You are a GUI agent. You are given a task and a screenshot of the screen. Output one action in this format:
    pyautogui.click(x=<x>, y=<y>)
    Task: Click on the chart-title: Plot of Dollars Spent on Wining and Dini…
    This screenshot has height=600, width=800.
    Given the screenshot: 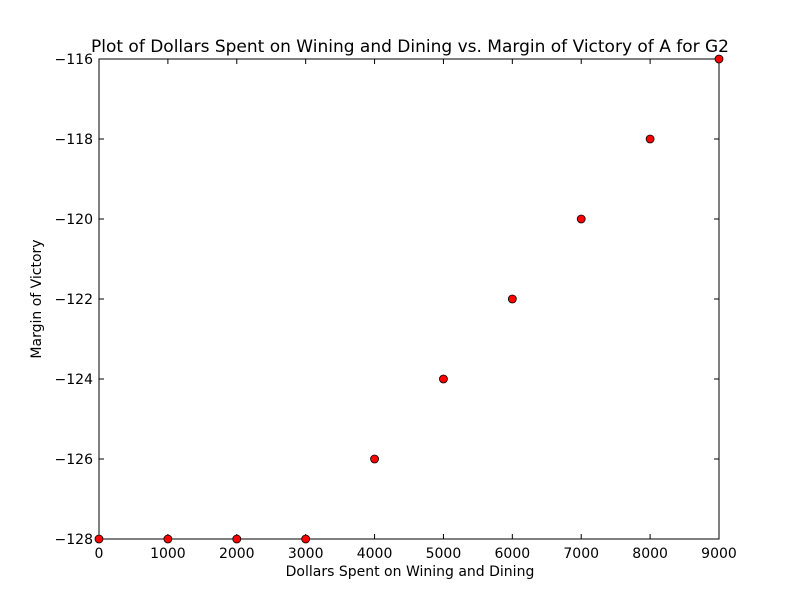 What is the action you would take?
    pyautogui.click(x=410, y=47)
    